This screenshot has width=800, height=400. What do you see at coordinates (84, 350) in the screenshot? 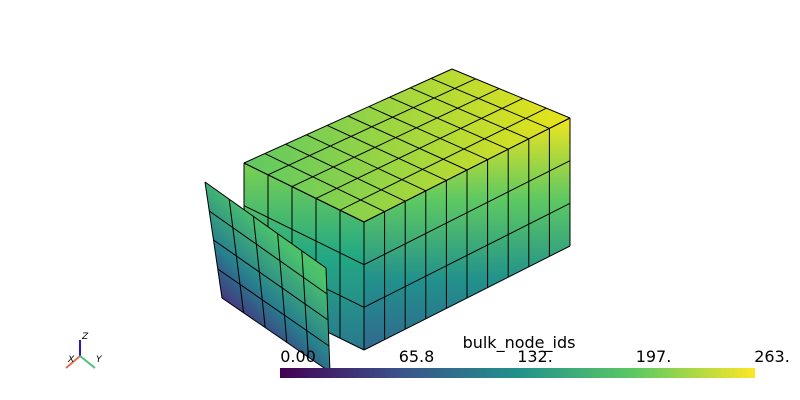
I see `axes-widget: Z X Y` at bounding box center [84, 350].